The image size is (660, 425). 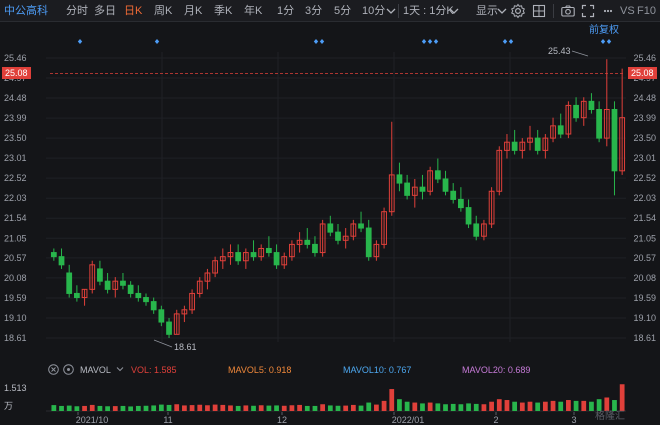 What do you see at coordinates (588, 11) in the screenshot?
I see `expand-icon` at bounding box center [588, 11].